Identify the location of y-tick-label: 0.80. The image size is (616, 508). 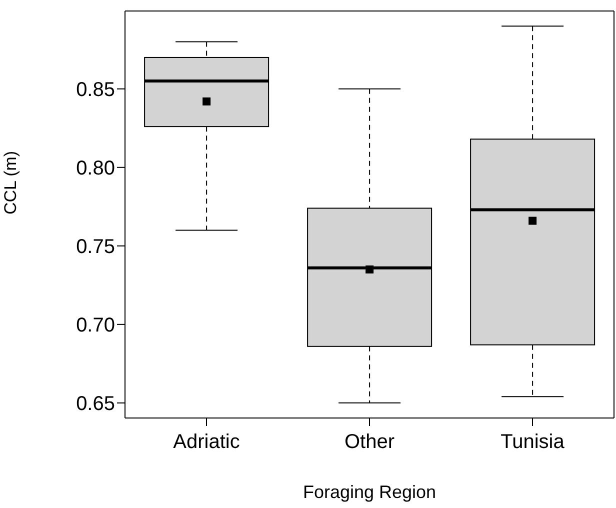
(95, 168).